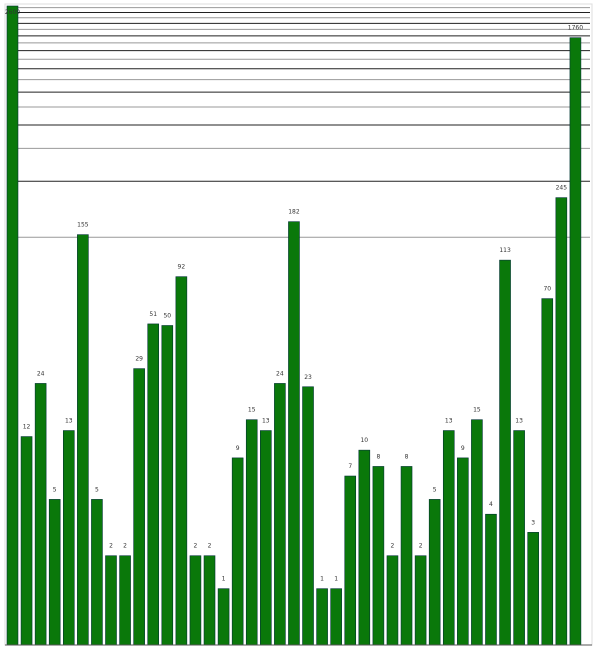 The image size is (599, 651). I want to click on value-label: 4, so click(491, 504).